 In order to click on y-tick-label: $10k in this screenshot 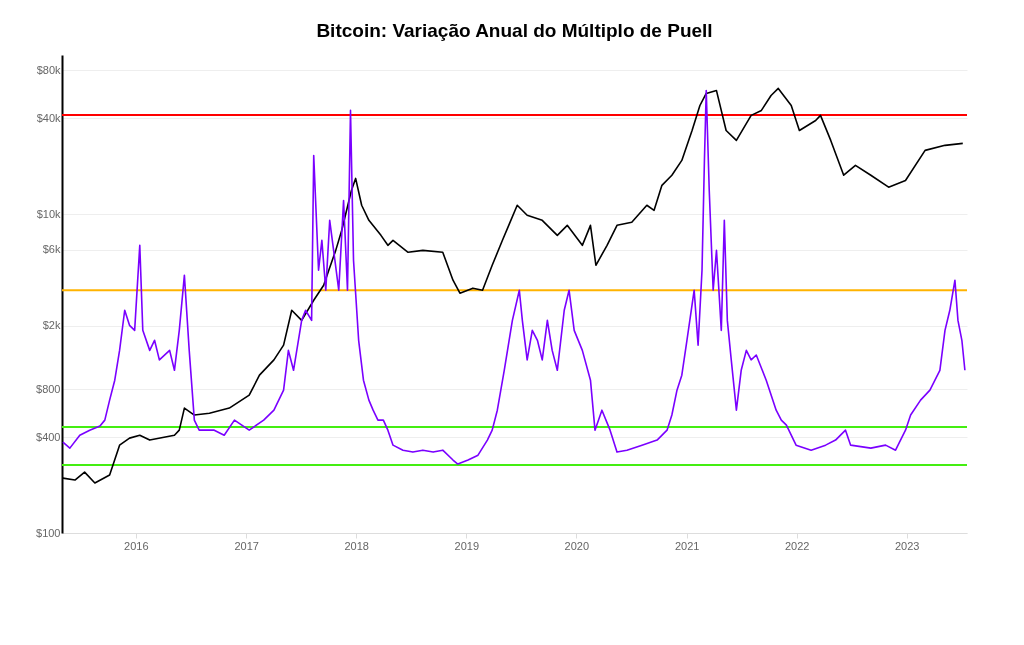, I will do `click(48, 213)`.